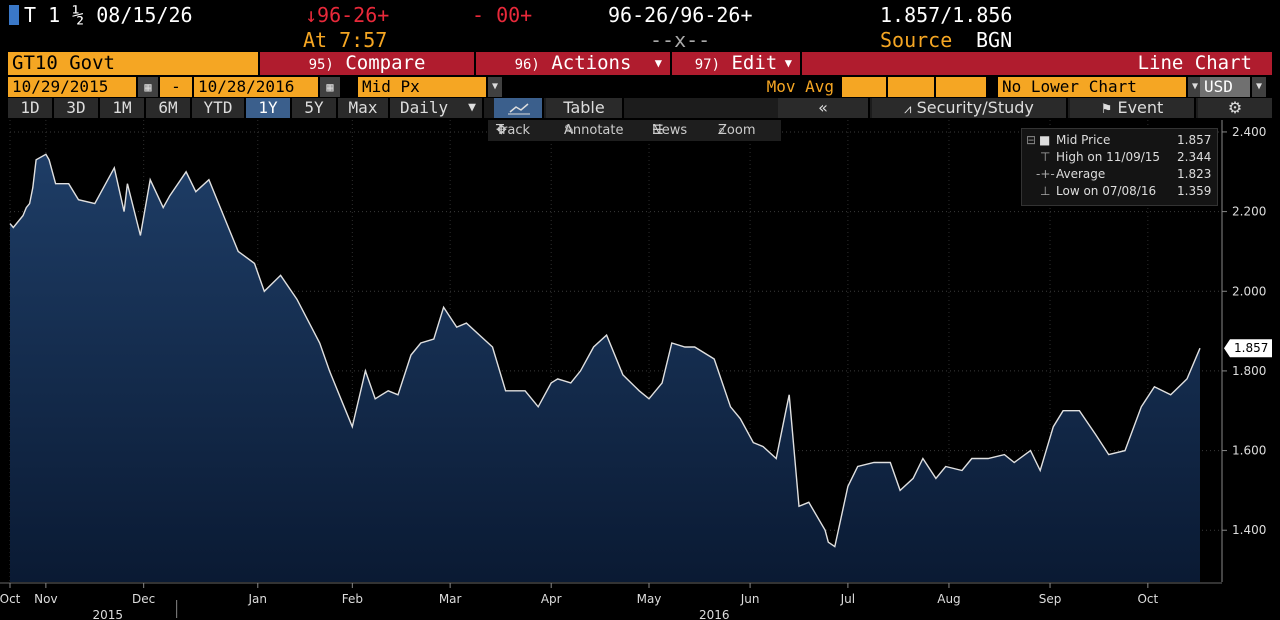 The image size is (1280, 620). I want to click on period-5y-button: 5Y, so click(315, 108).